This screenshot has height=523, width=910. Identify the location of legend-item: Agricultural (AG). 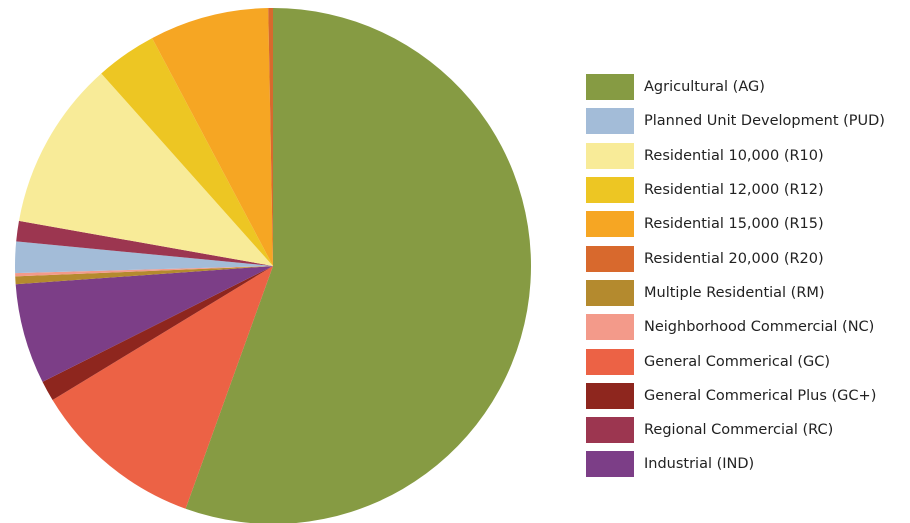
(735, 87).